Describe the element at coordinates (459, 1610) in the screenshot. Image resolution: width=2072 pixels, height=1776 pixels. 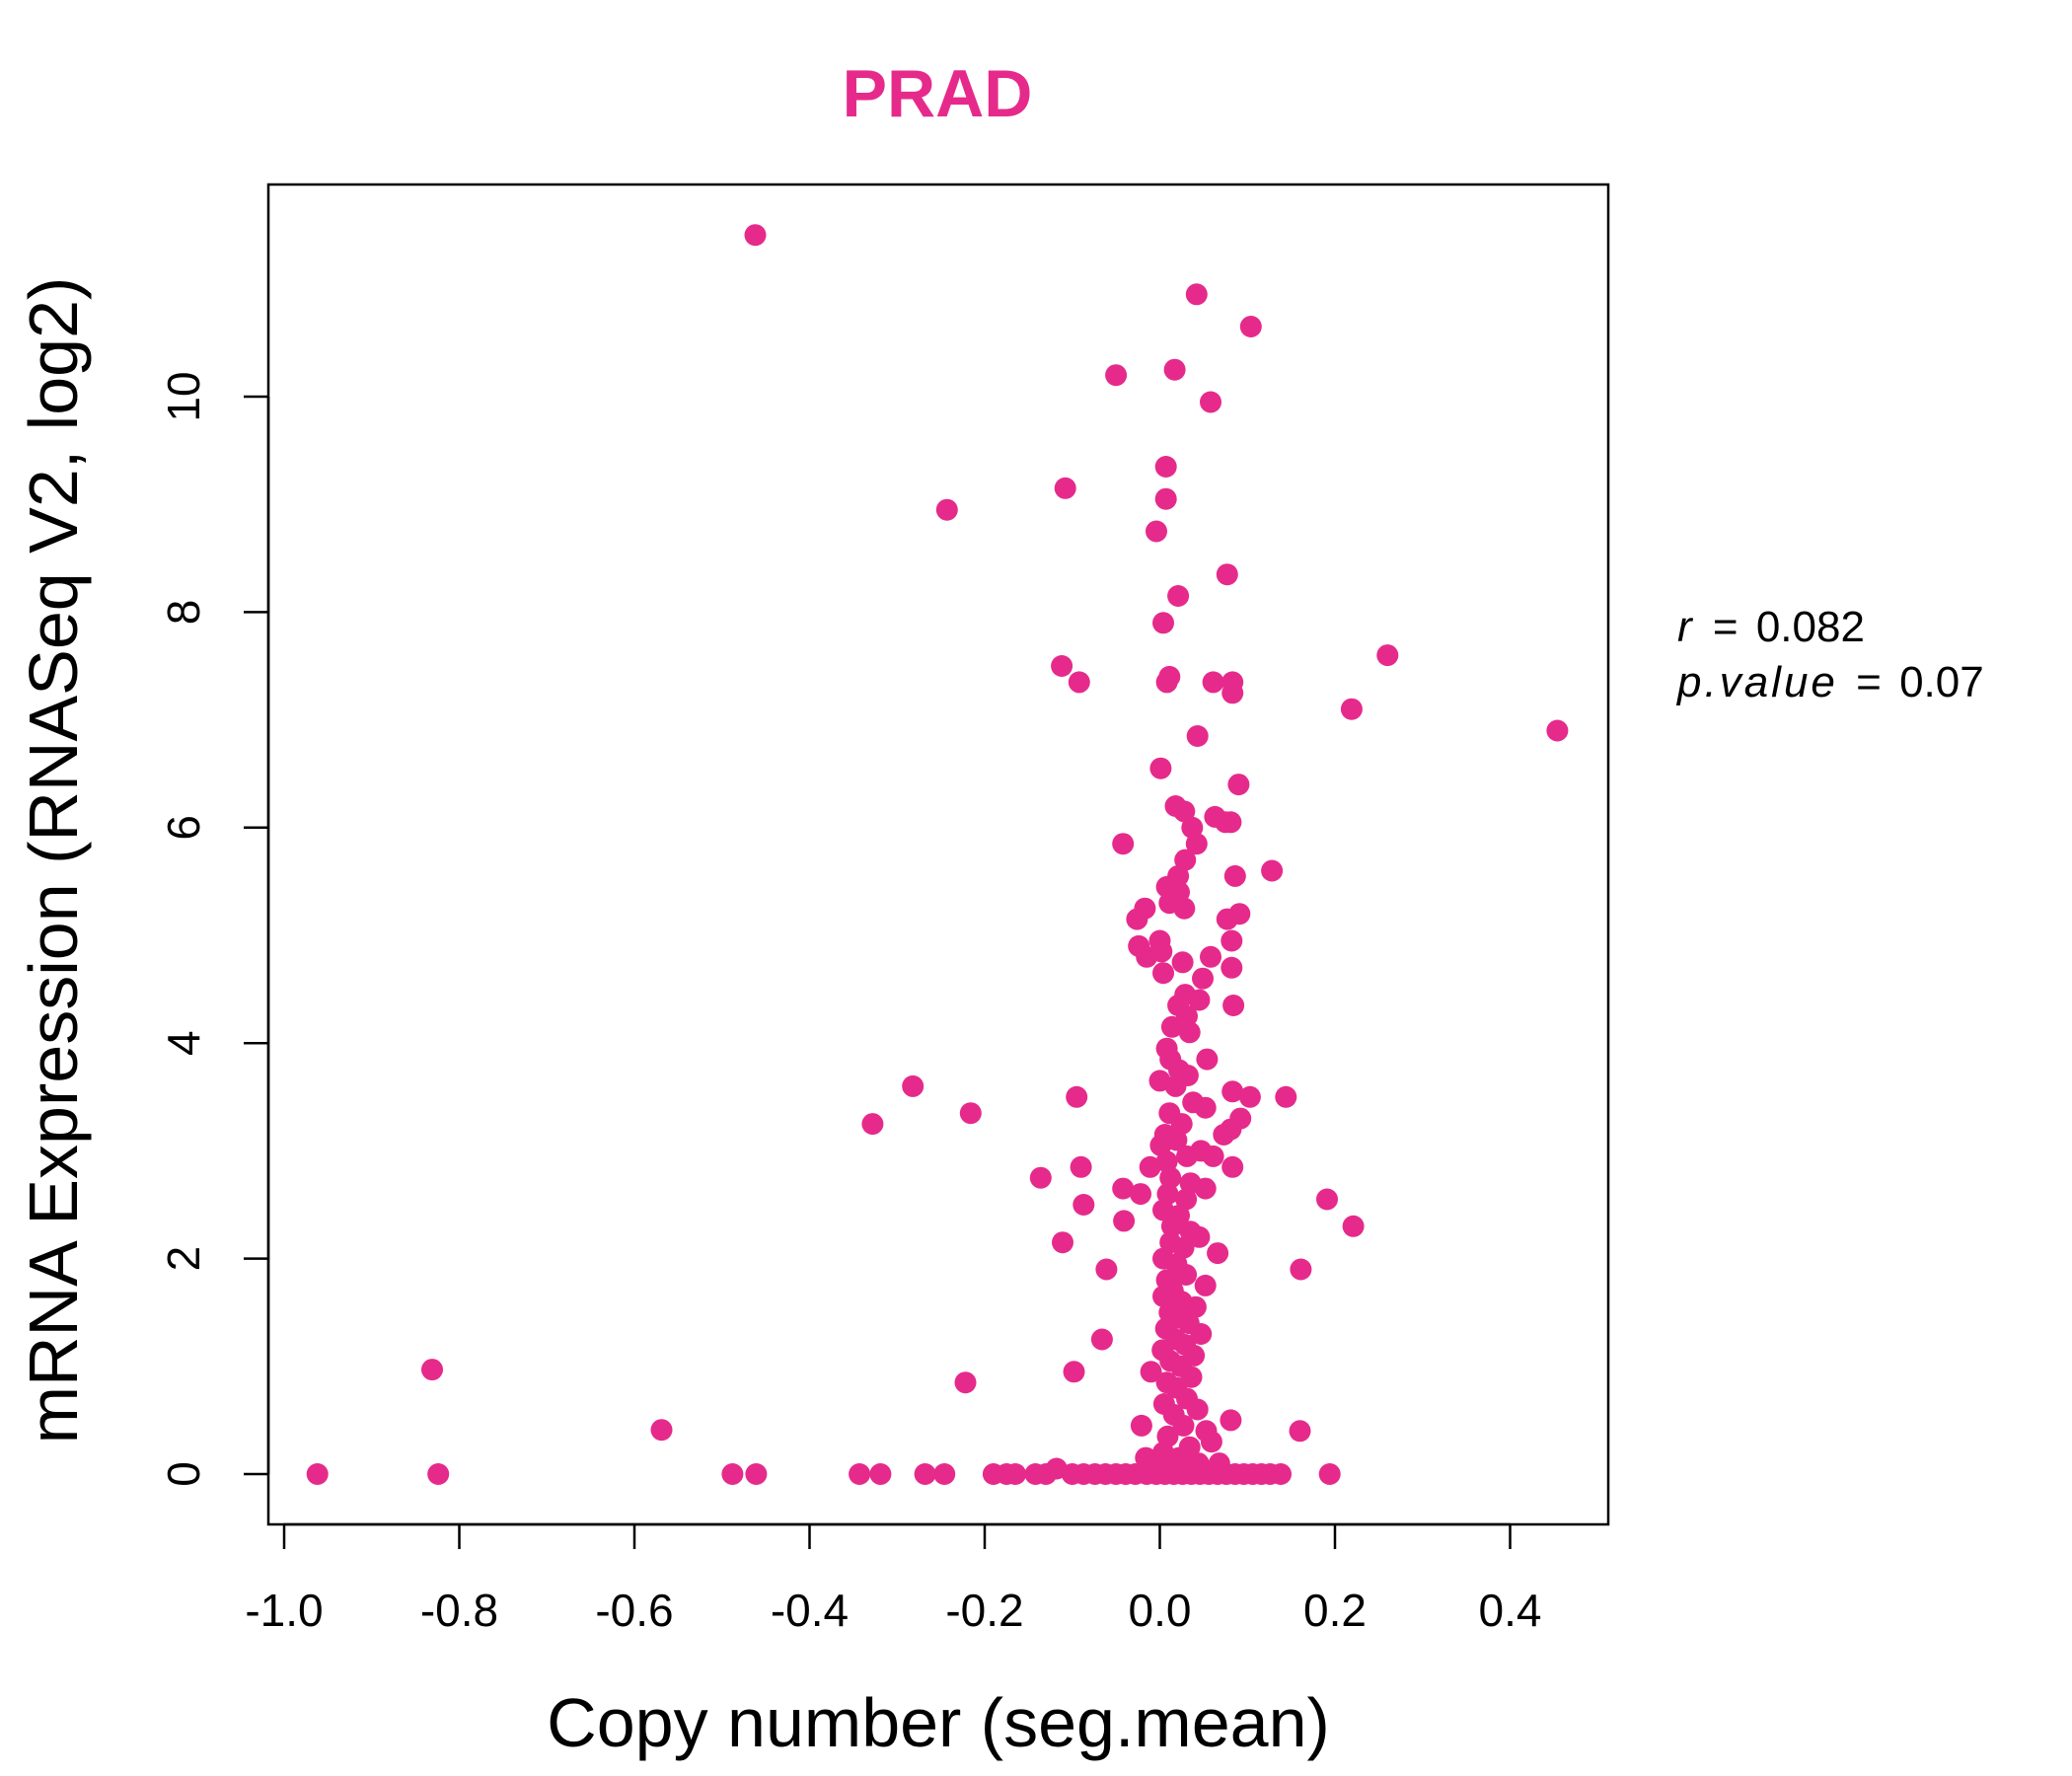
I see `x-tick-label: -0.8` at that location.